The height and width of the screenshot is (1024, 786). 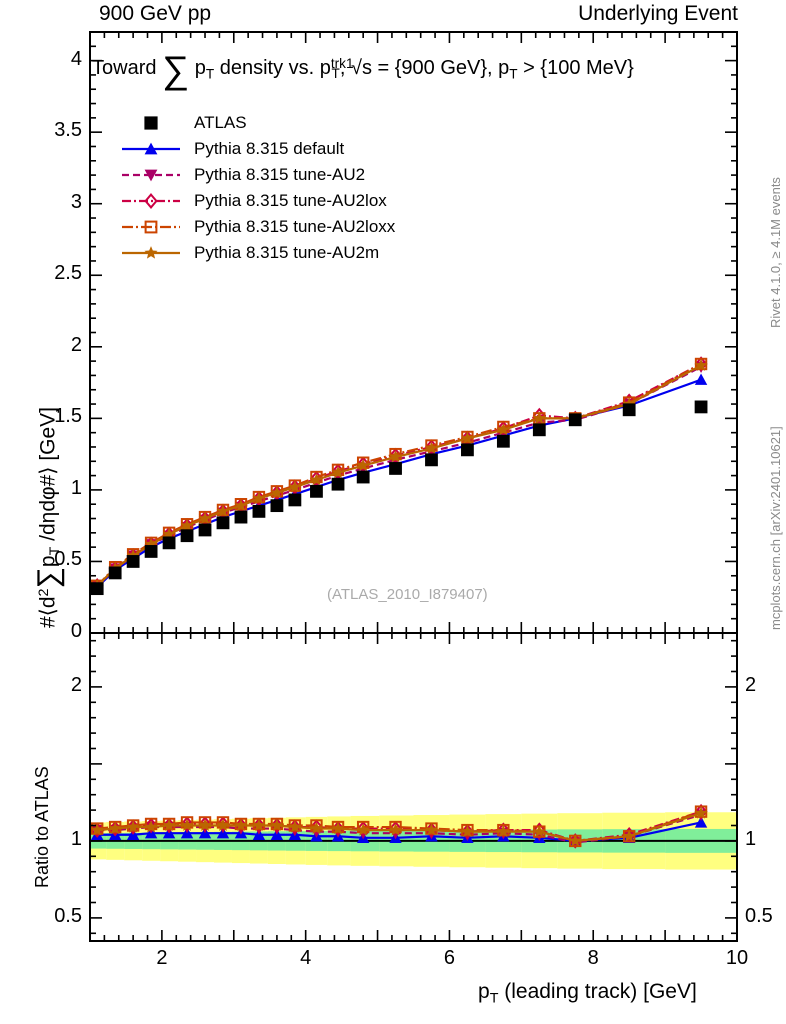 What do you see at coordinates (342, 63) in the screenshot?
I see `title-sup-trk1: trk1` at bounding box center [342, 63].